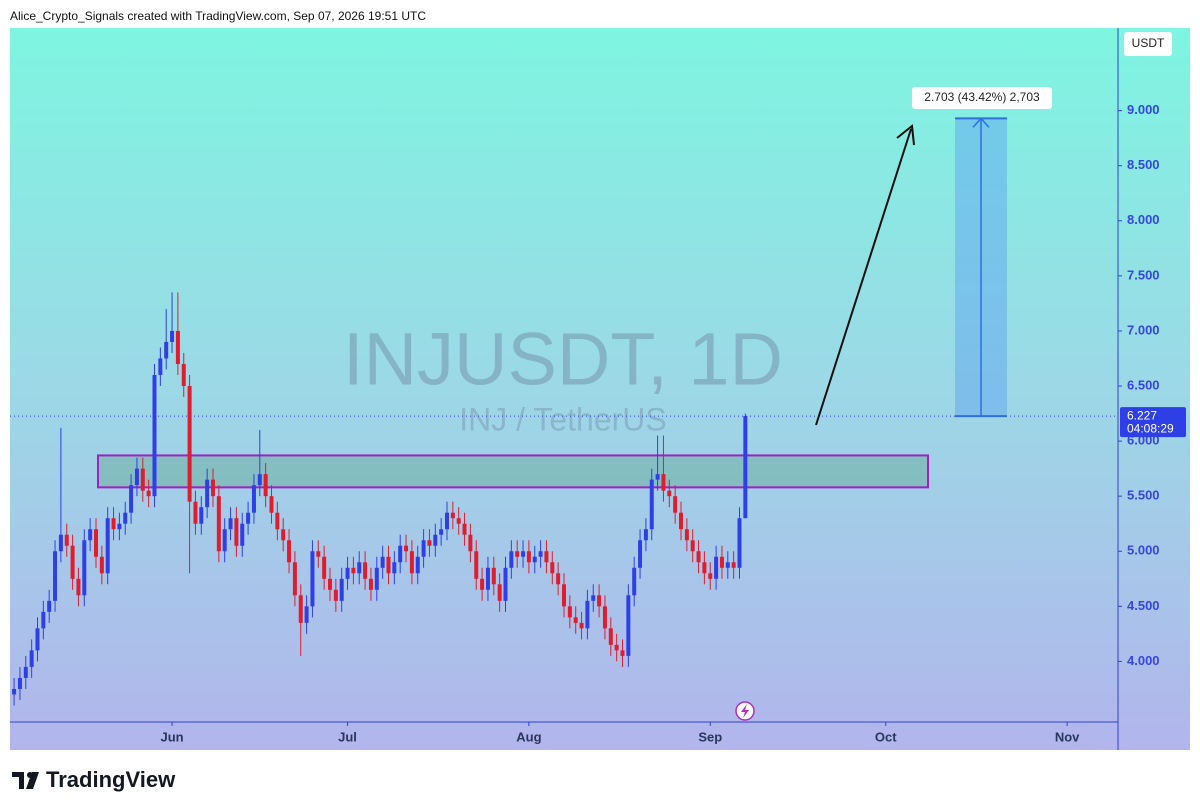 The image size is (1200, 810). What do you see at coordinates (1143, 660) in the screenshot?
I see `y-tick-label: 4.000` at bounding box center [1143, 660].